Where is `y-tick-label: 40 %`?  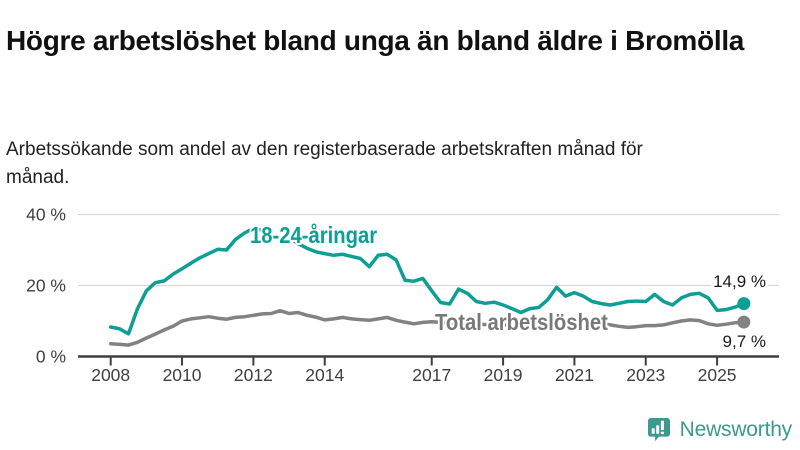
y-tick-label: 40 % is located at coordinates (46, 215).